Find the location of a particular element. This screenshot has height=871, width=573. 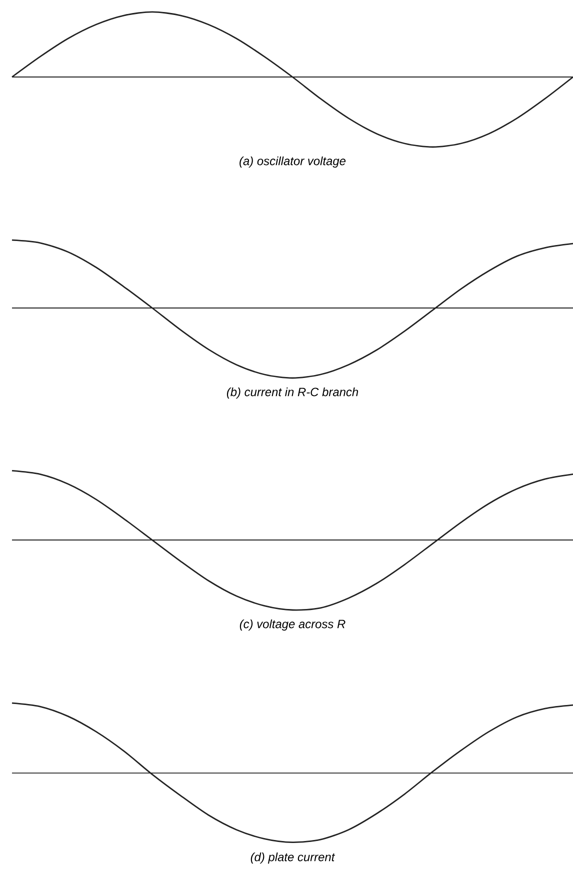

text: (c) voltage across R is located at coordinates (293, 625).